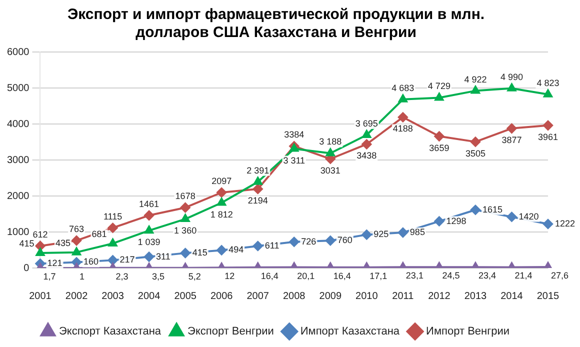 The width and height of the screenshot is (580, 347). What do you see at coordinates (475, 79) in the screenshot?
I see `data-label: 4 922` at bounding box center [475, 79].